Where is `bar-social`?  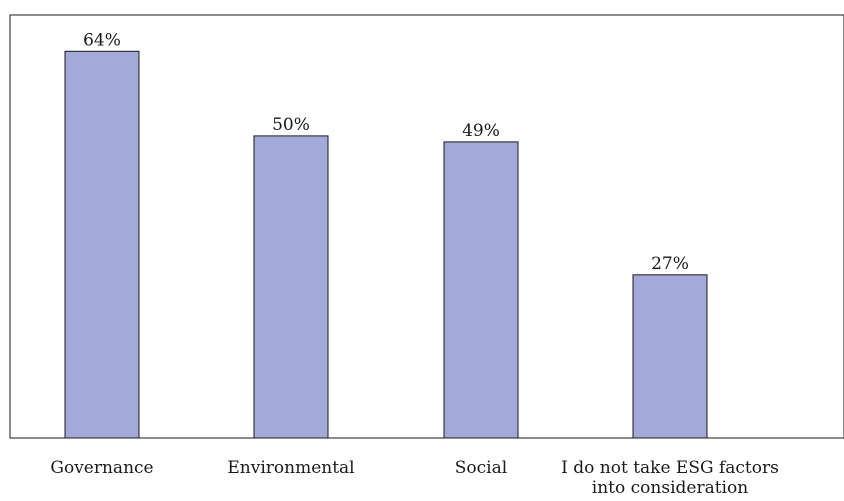
bar-social is located at coordinates (481, 290).